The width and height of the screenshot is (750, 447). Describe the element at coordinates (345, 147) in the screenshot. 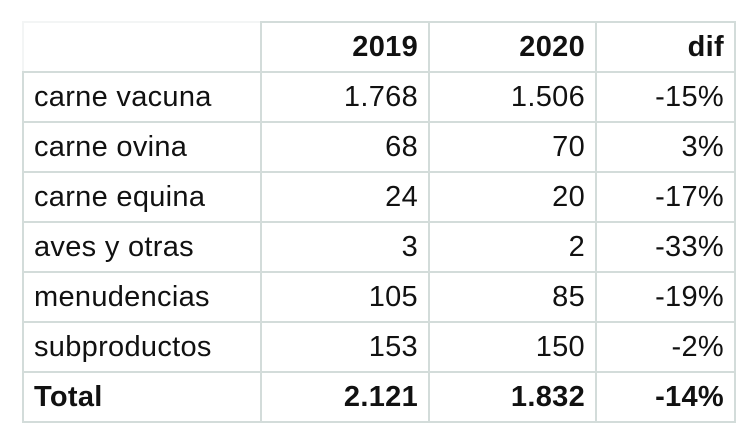

I see `value-2019: 68` at that location.